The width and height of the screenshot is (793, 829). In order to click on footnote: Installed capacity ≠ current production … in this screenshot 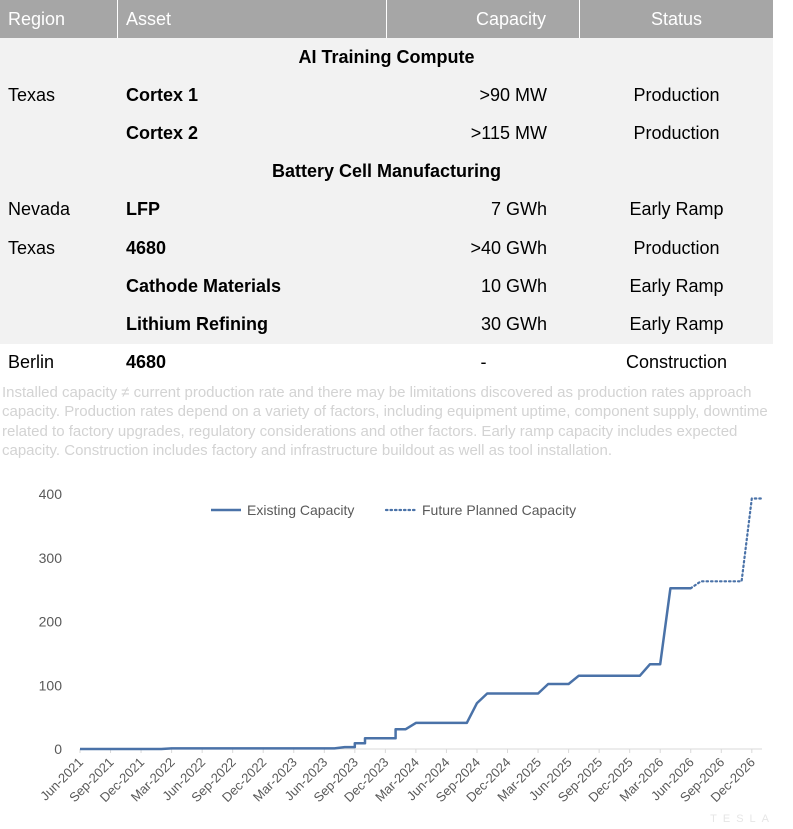, I will do `click(385, 421)`.